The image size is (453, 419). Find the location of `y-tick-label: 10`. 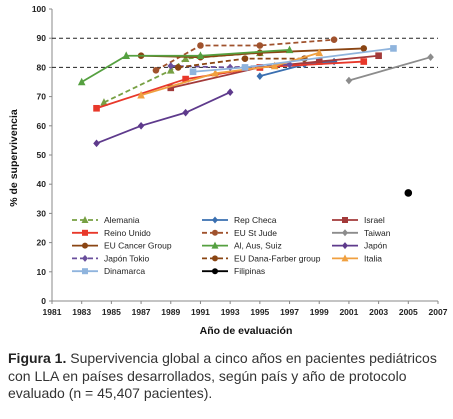

y-tick-label: 10 is located at coordinates (42, 272).